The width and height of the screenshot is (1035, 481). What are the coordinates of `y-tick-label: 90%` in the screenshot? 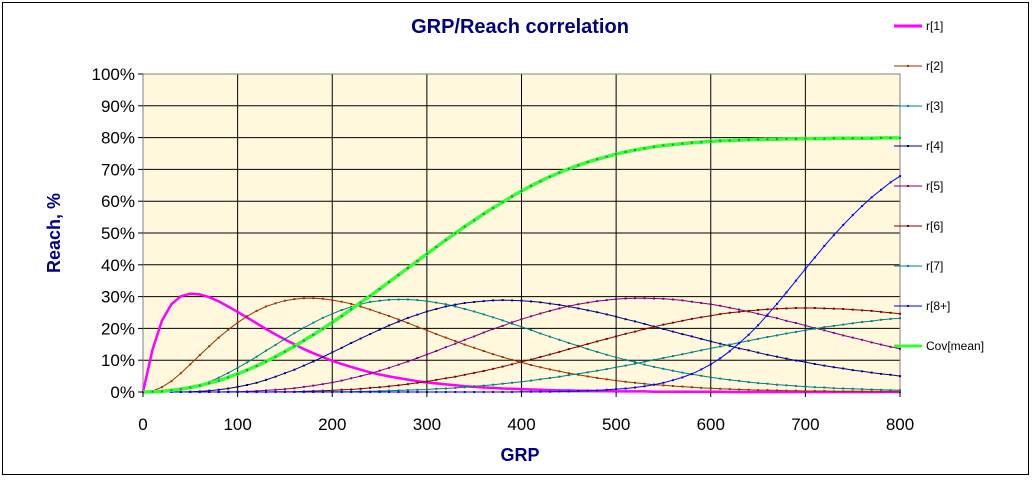 It's located at (118, 106).